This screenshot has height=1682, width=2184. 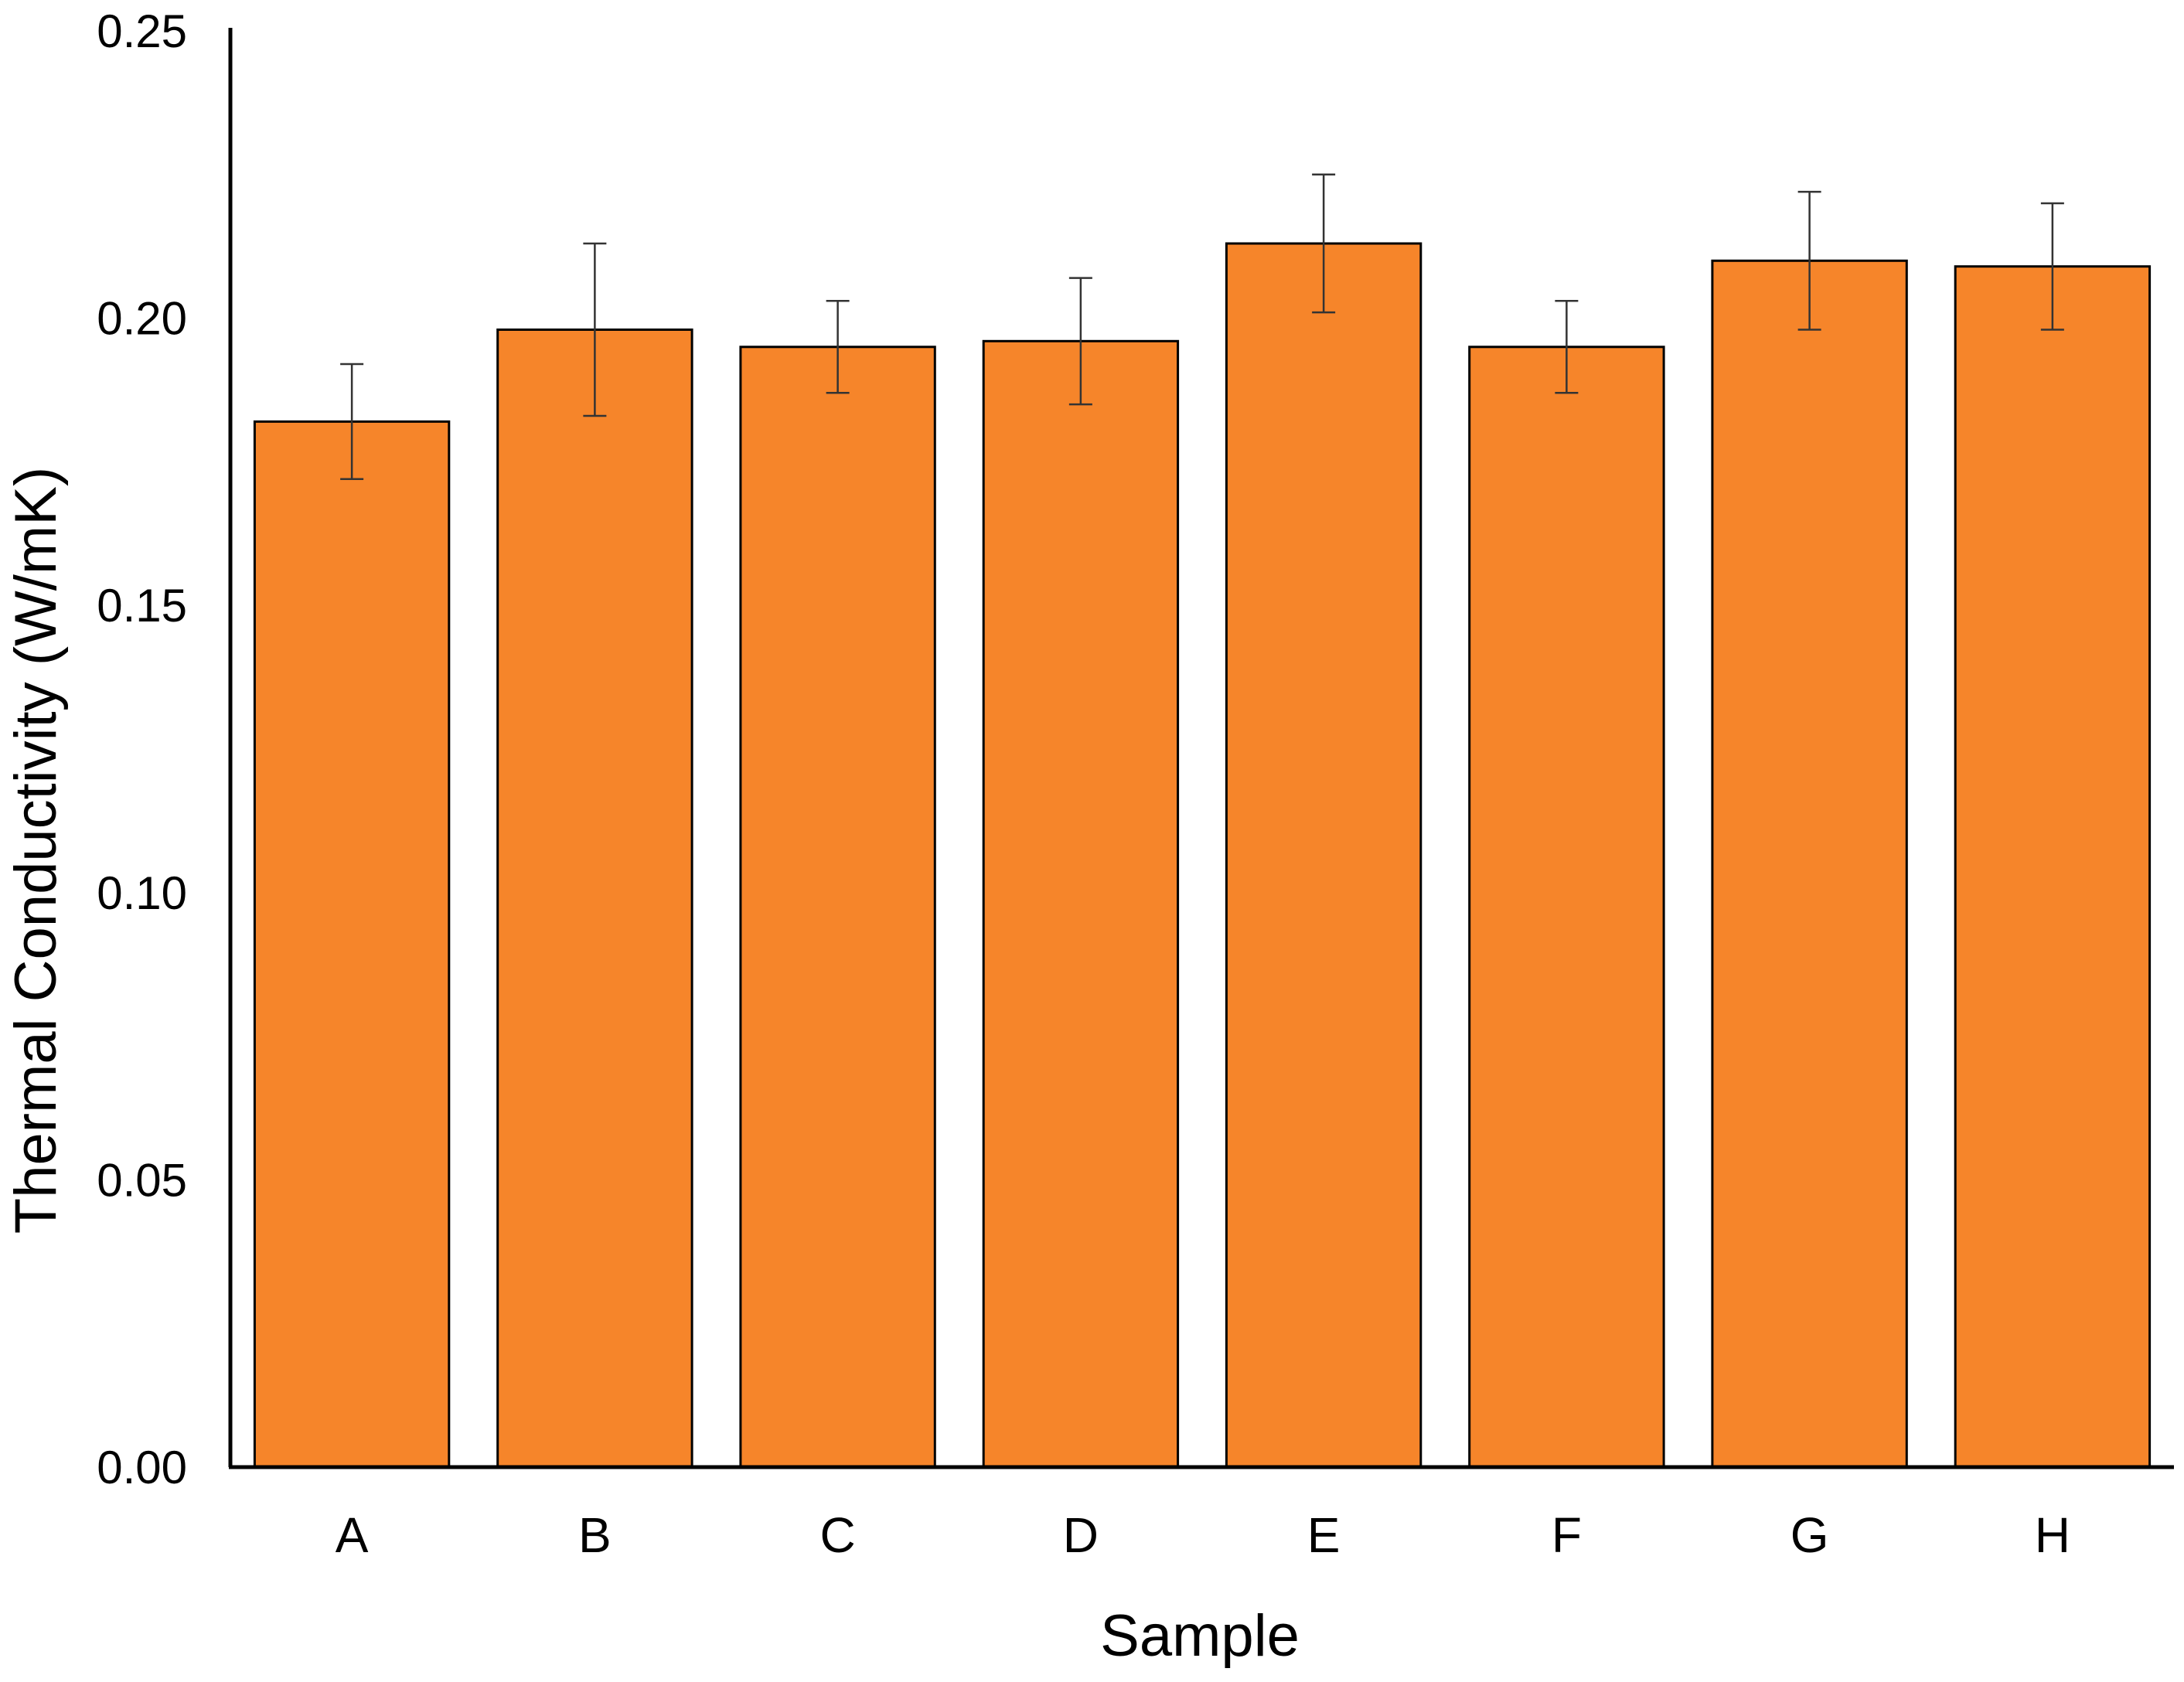 What do you see at coordinates (838, 347) in the screenshot?
I see `error-bar-c` at bounding box center [838, 347].